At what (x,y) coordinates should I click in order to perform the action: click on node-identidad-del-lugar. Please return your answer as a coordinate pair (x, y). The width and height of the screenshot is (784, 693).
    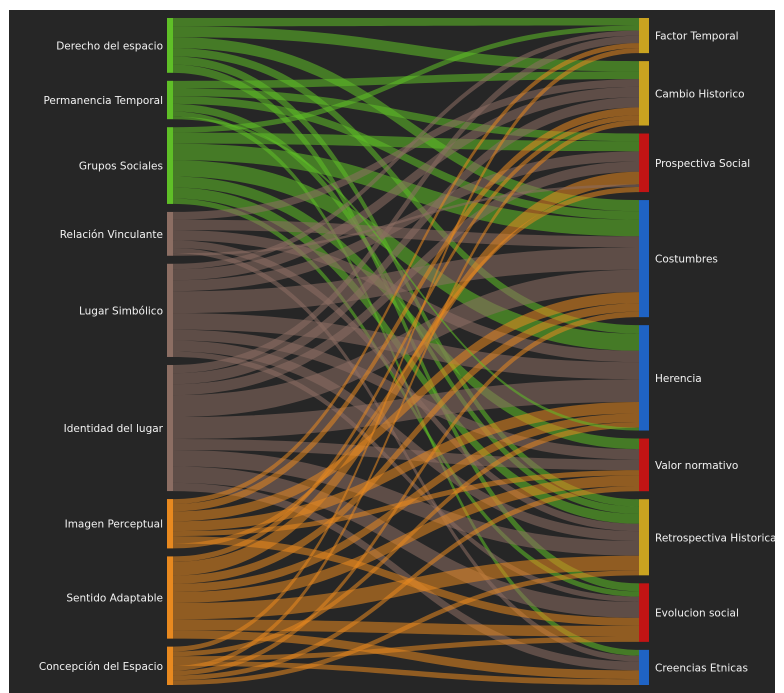
    Looking at the image, I should click on (170, 428).